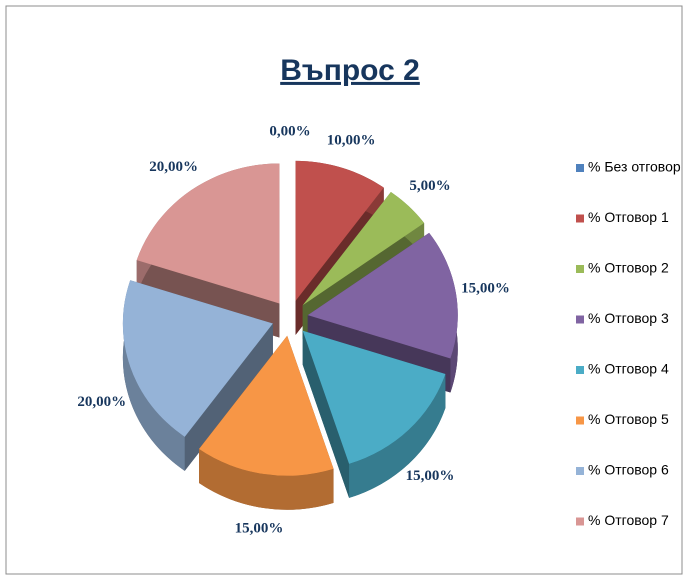  What do you see at coordinates (628, 520) in the screenshot?
I see `legend-label: % Отговор 7` at bounding box center [628, 520].